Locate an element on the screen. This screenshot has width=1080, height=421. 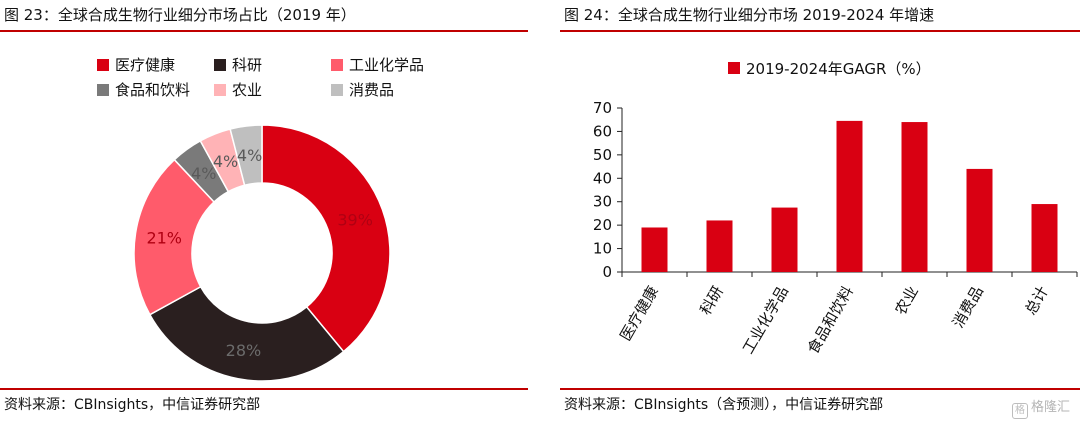
y-tick-label: 40 is located at coordinates (602, 178).